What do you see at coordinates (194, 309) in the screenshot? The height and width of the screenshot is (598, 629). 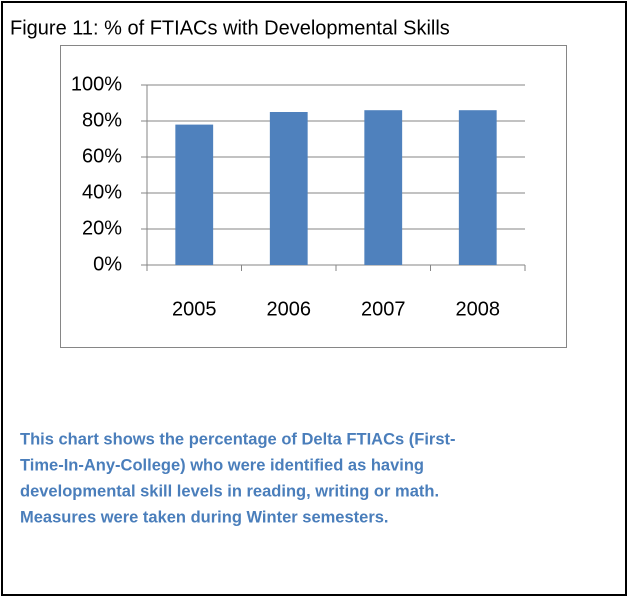 I see `x-tick-label: 2005` at bounding box center [194, 309].